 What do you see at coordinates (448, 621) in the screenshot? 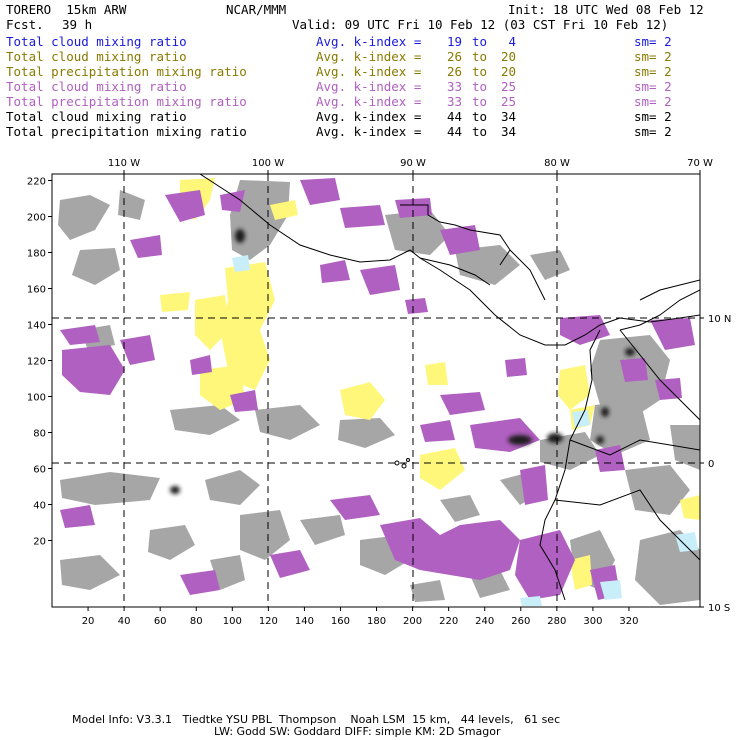
I see `x-tick-label: 220` at bounding box center [448, 621].